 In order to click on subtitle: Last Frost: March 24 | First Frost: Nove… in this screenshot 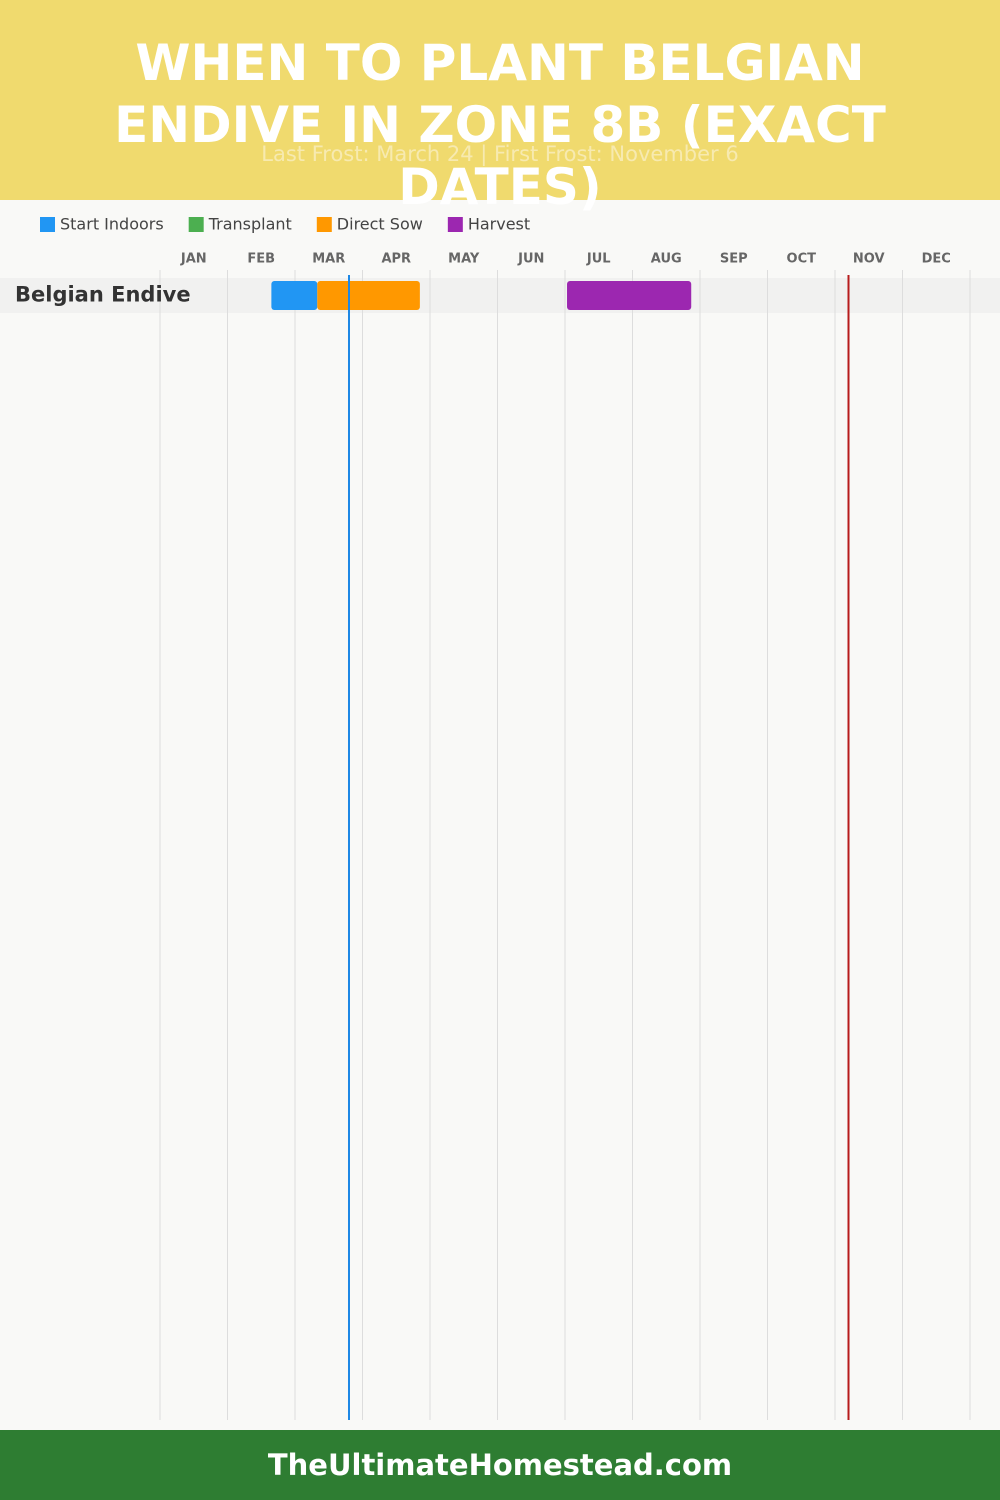, I will do `click(500, 154)`.